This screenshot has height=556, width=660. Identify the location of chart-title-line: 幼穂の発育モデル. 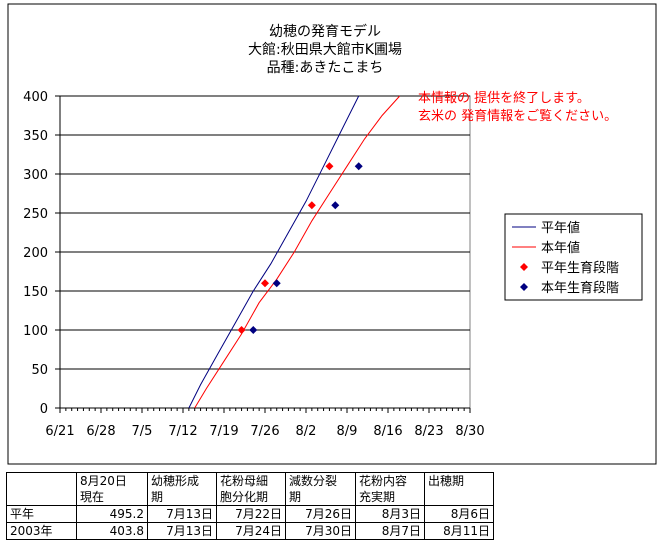
(325, 31).